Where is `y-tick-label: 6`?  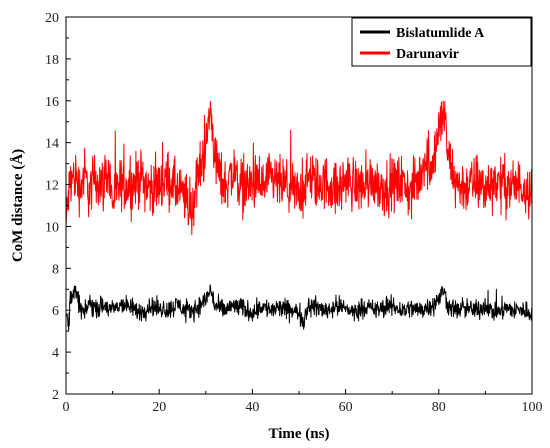
y-tick-label: 6 is located at coordinates (55, 311).